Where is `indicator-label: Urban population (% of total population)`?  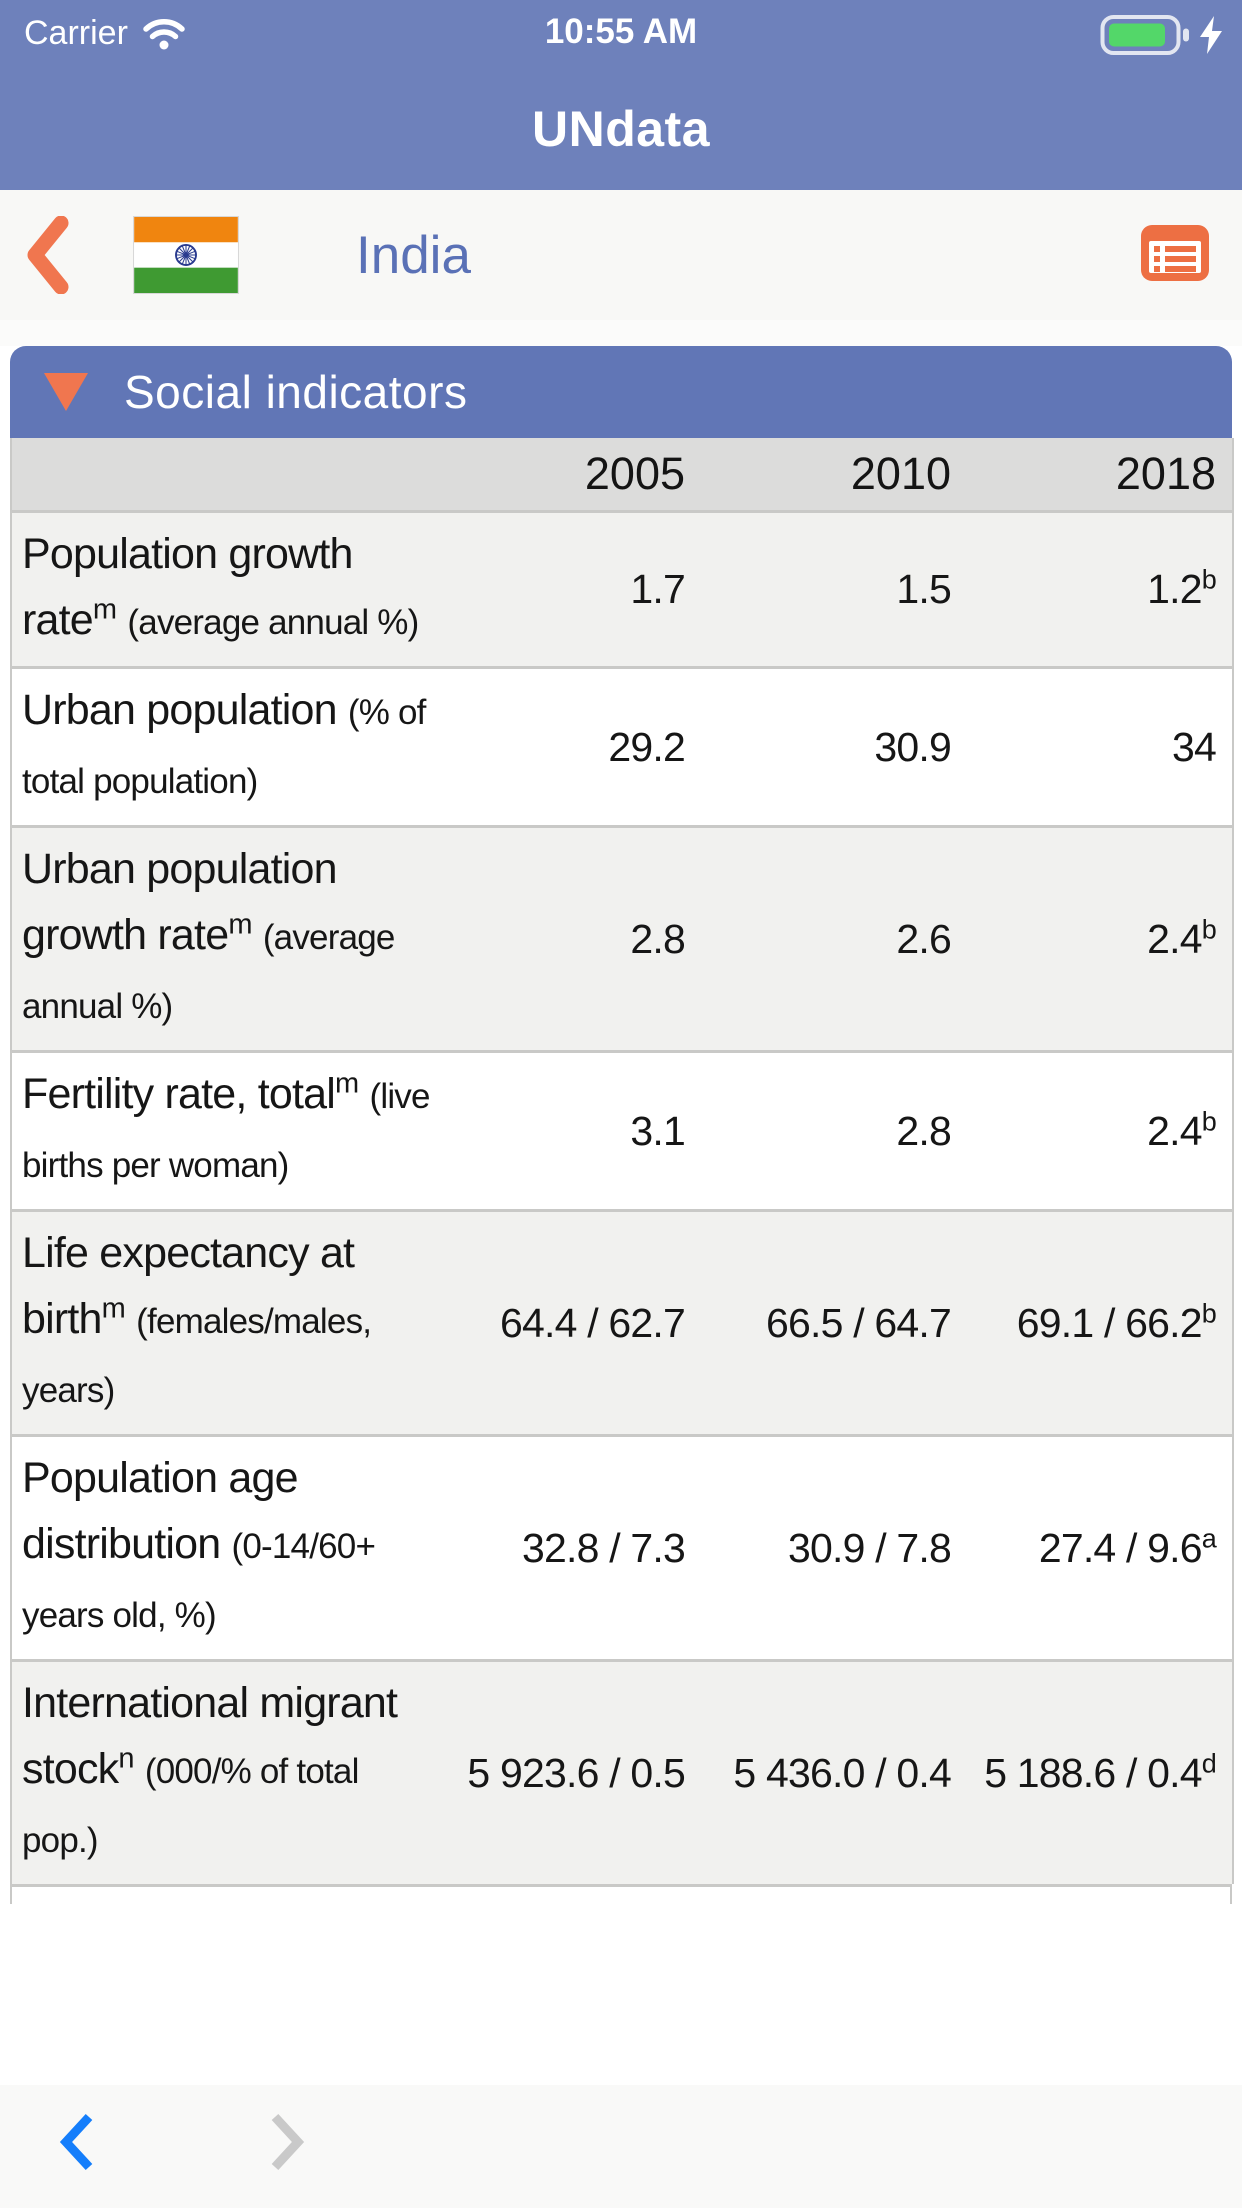 indicator-label: Urban population (% of total population) is located at coordinates (223, 747).